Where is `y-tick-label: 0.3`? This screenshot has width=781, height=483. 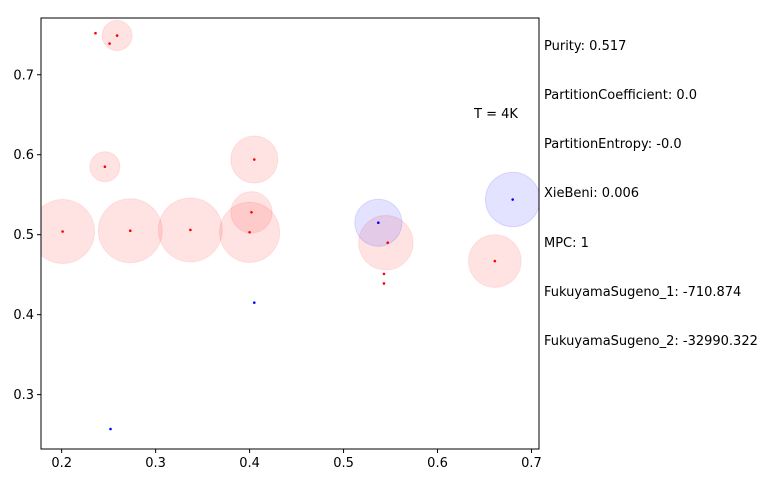
y-tick-label: 0.3 is located at coordinates (23, 395).